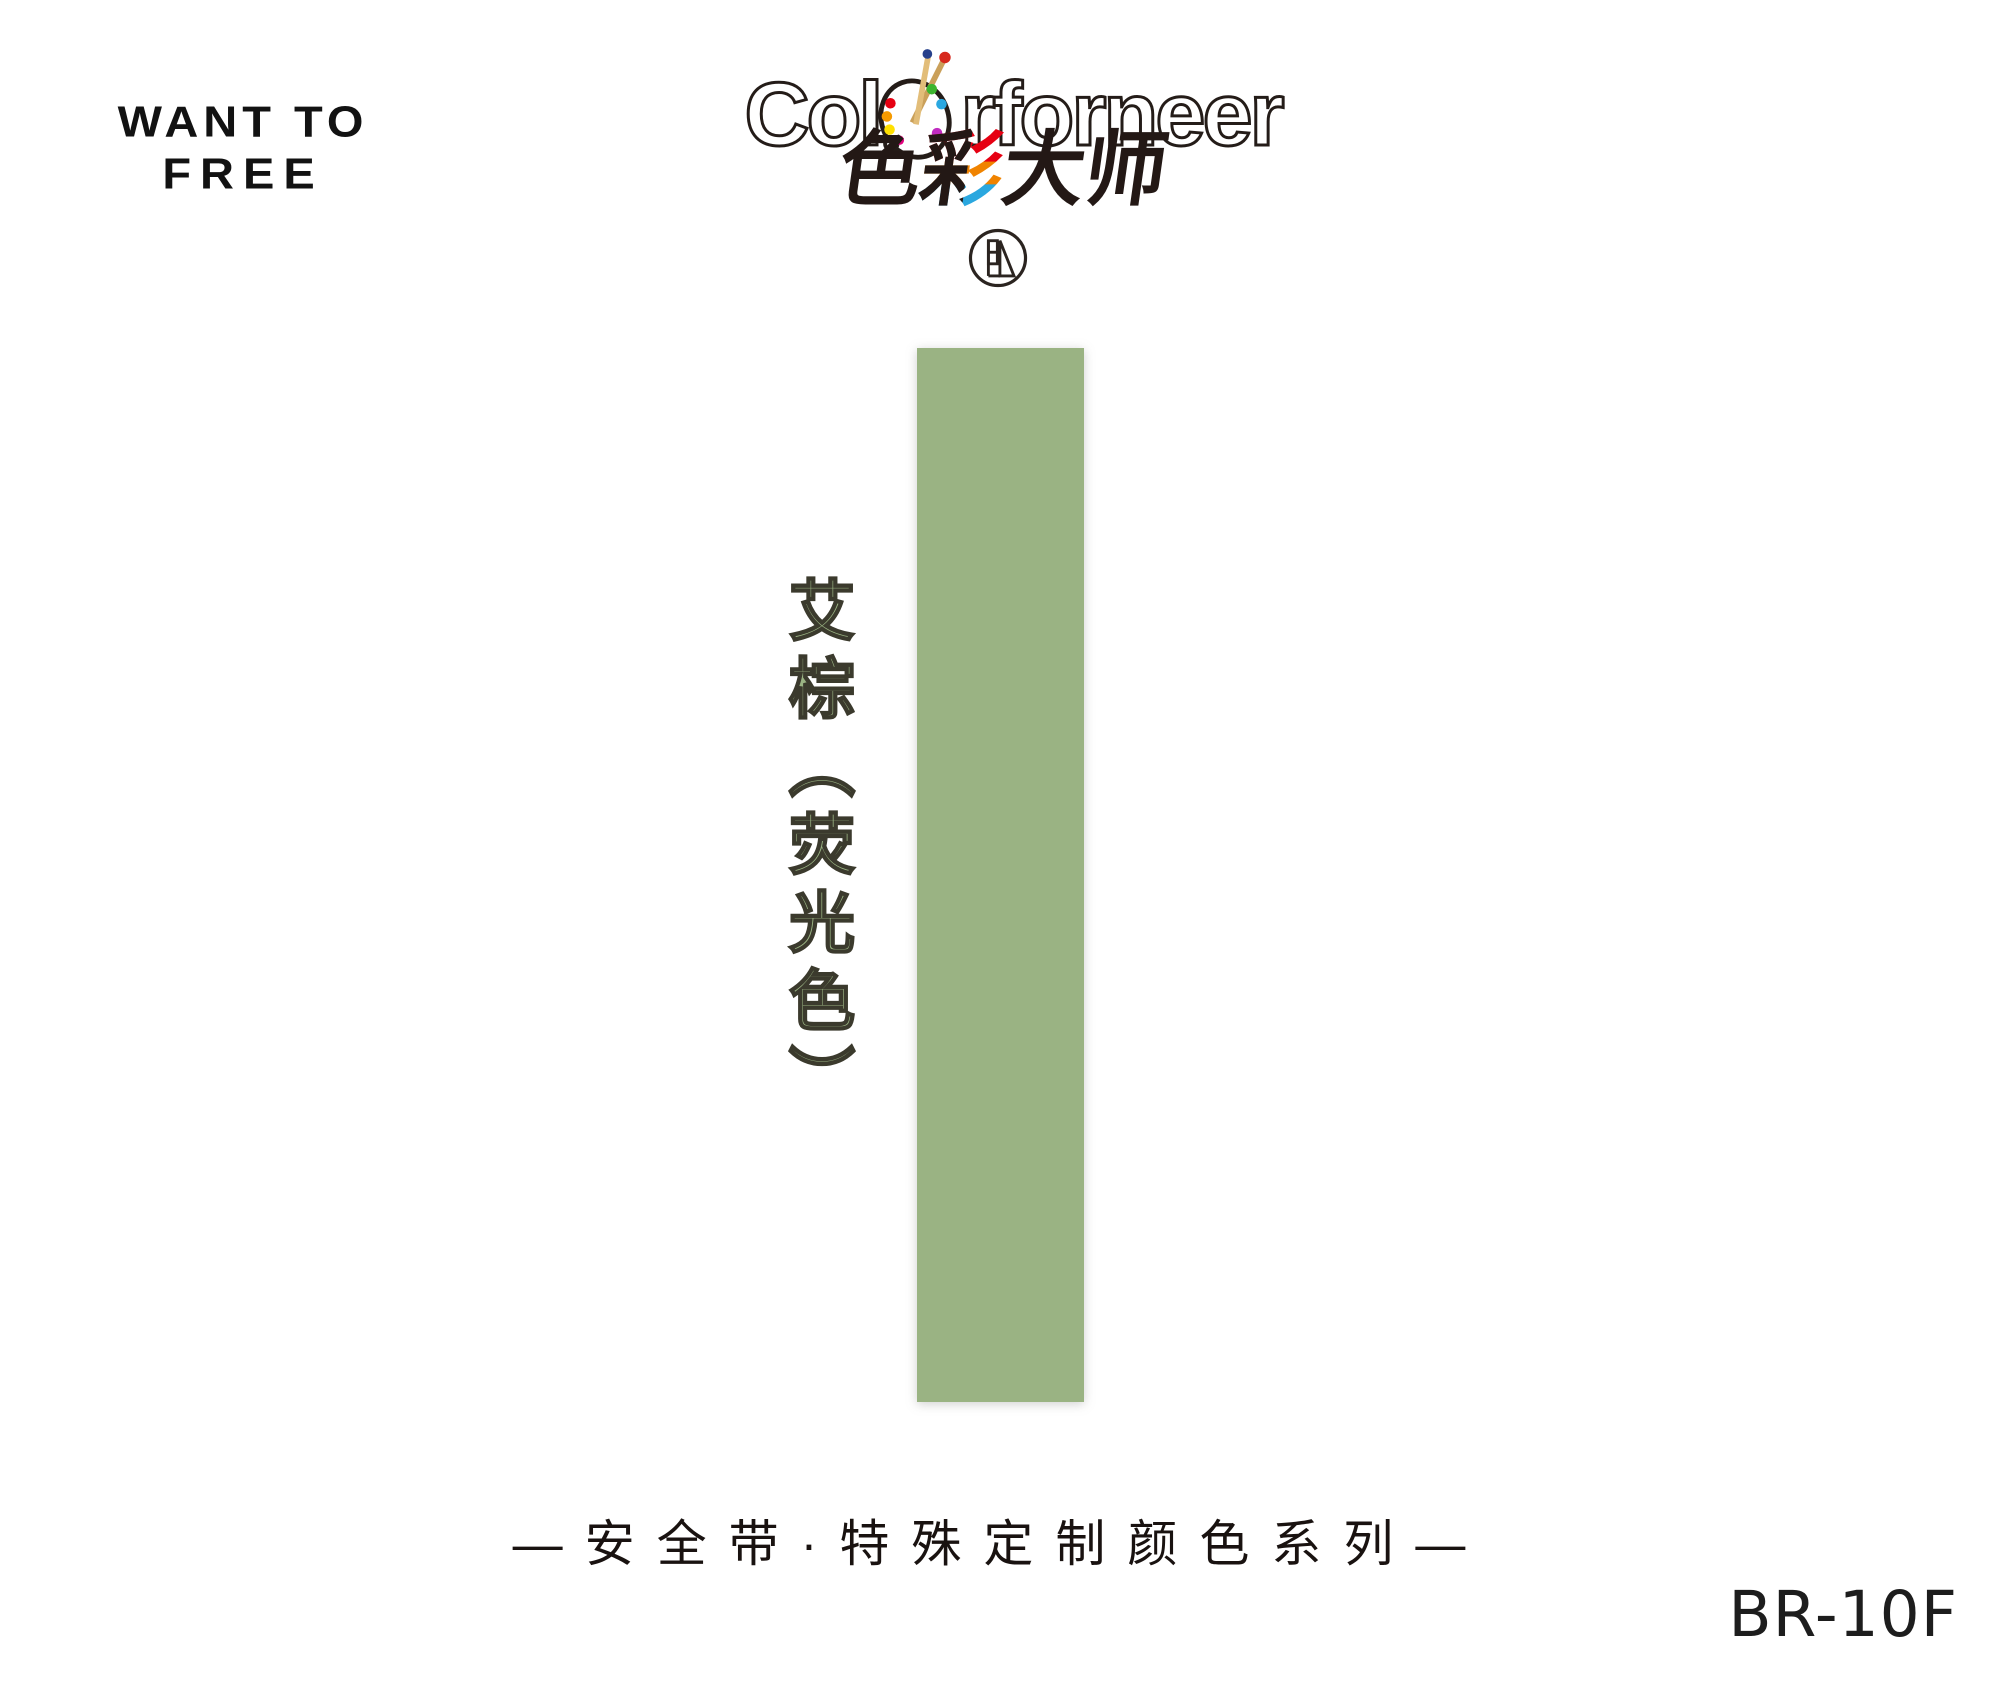 Image resolution: width=2000 pixels, height=1684 pixels. I want to click on swatch-name-vertical-label: 艾棕（荧光色）, so click(817, 849).